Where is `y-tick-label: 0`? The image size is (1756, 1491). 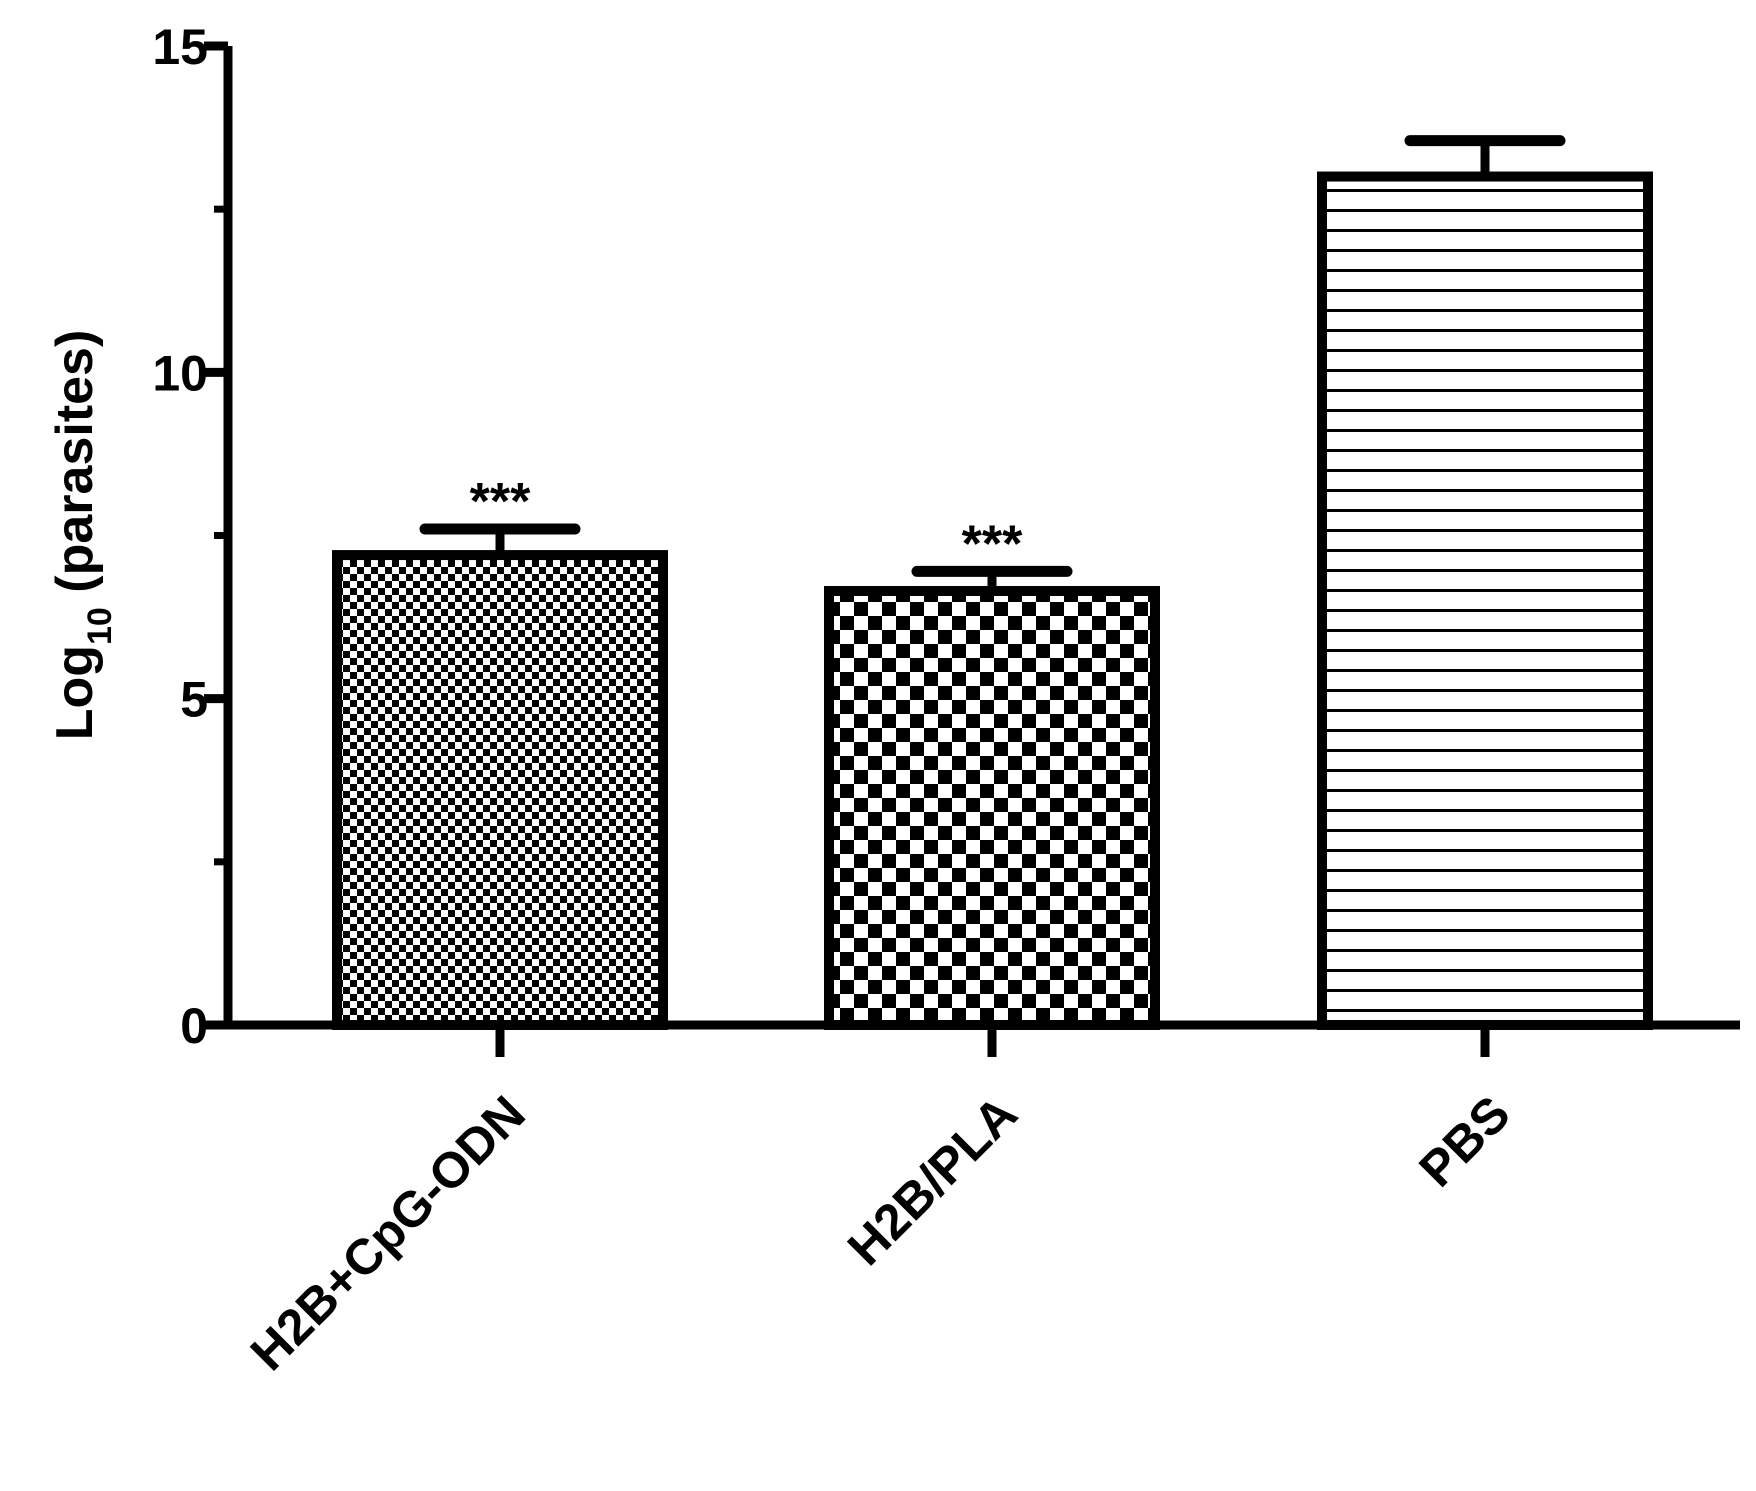
y-tick-label: 0 is located at coordinates (194, 1026).